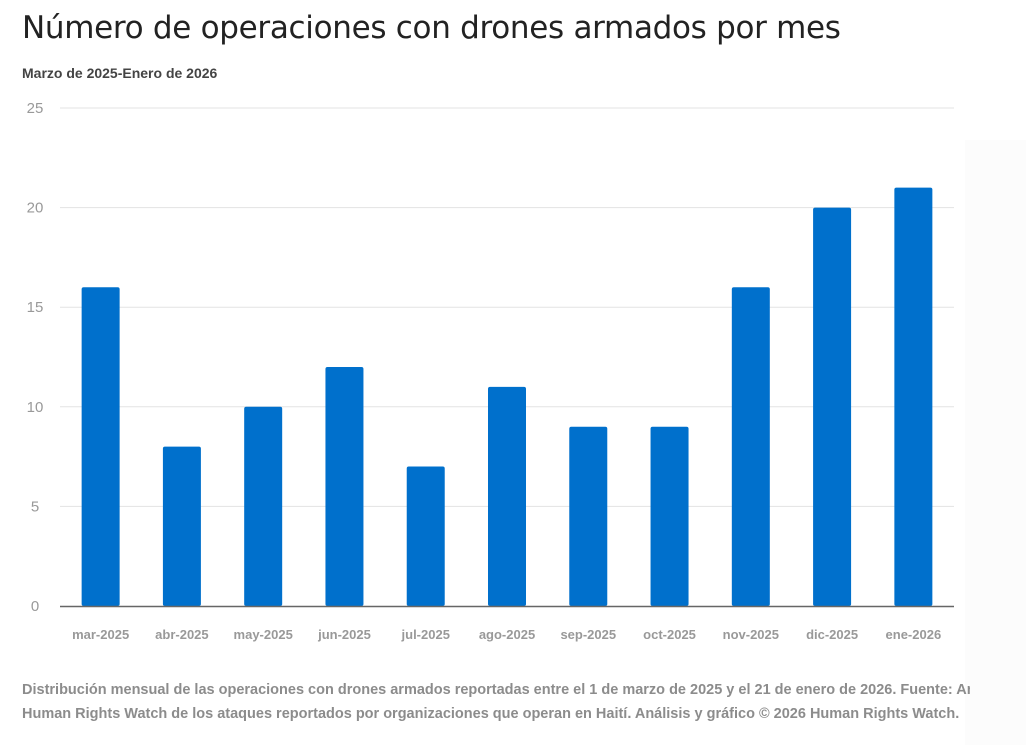  I want to click on x-tick-label: jun-2025, so click(344, 634).